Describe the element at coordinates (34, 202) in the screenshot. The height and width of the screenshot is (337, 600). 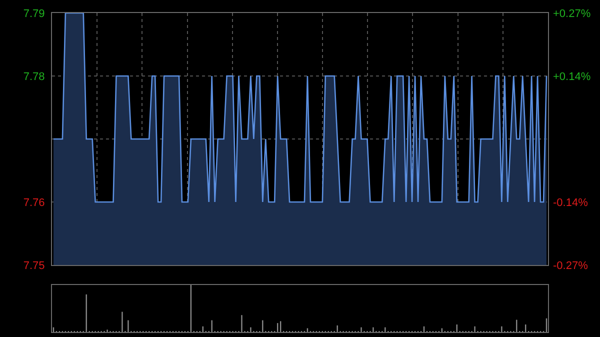
I see `y-tick-label: 7.76` at that location.